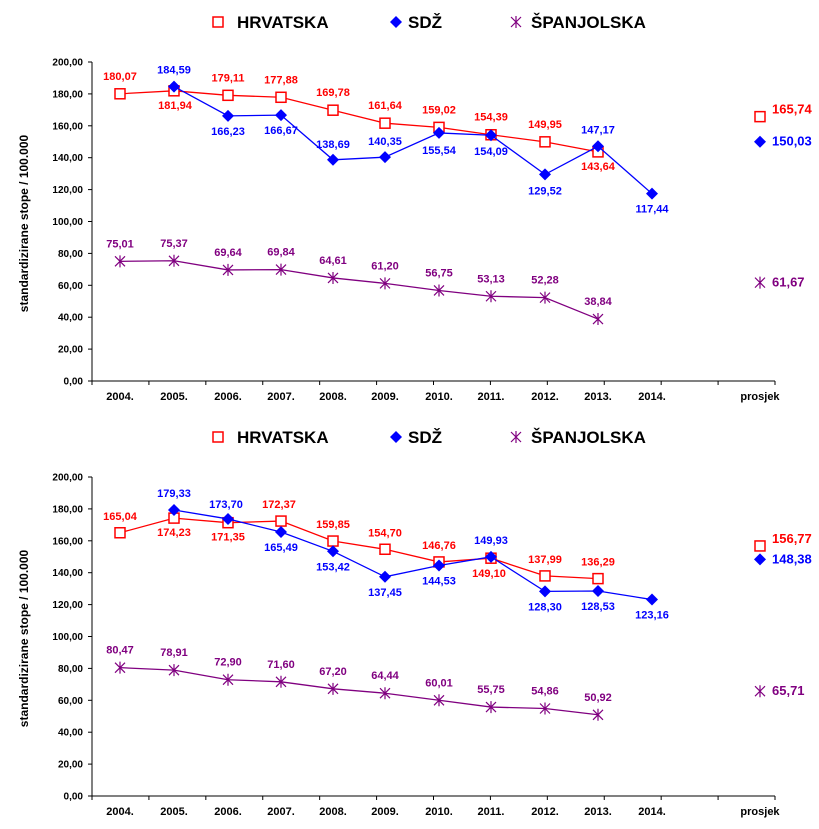 This screenshot has height=829, width=819. Describe the element at coordinates (281, 80) in the screenshot. I see `data-label-hrvatska: 177,88` at that location.